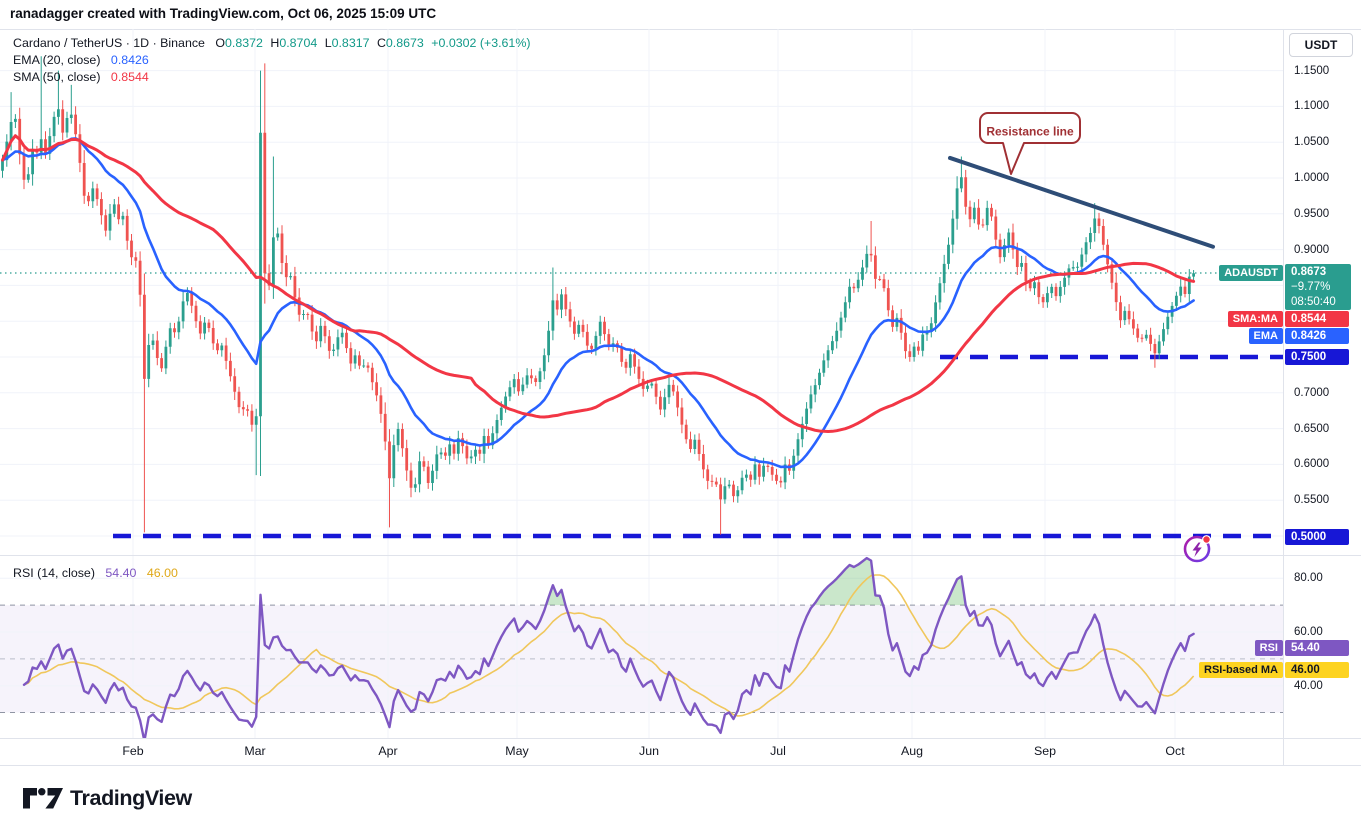 The image size is (1361, 826). Describe the element at coordinates (162, 573) in the screenshot. I see `rsi-ma-current-value: 46.00` at that location.